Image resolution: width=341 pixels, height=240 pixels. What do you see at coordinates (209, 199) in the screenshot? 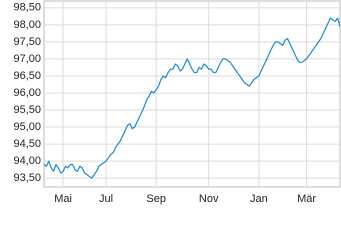
I see `x-tick-label: Nov` at bounding box center [209, 199].